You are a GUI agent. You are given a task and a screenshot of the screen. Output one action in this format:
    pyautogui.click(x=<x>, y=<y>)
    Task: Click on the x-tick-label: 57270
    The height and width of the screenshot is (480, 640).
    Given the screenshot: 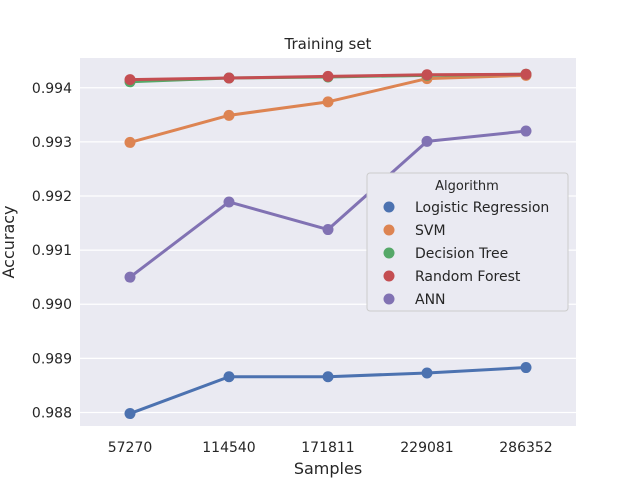 What is the action you would take?
    pyautogui.click(x=130, y=448)
    